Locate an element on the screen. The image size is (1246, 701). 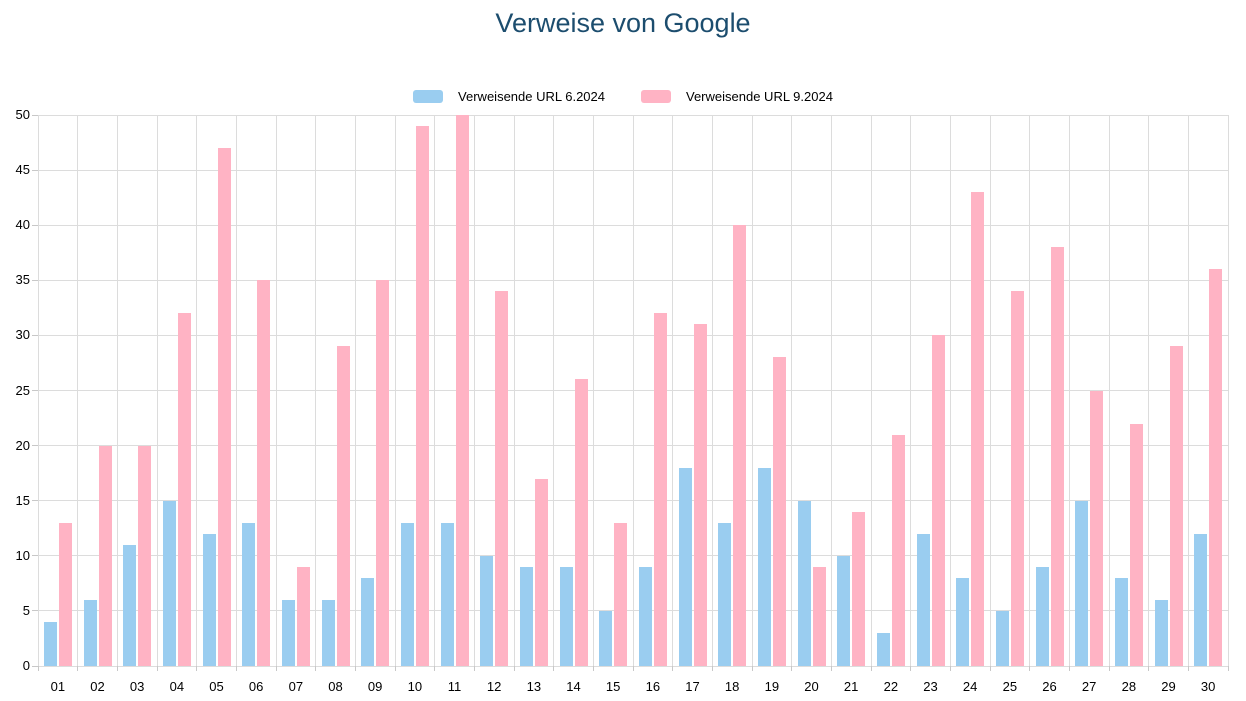
x-axis-label: 20 is located at coordinates (811, 686).